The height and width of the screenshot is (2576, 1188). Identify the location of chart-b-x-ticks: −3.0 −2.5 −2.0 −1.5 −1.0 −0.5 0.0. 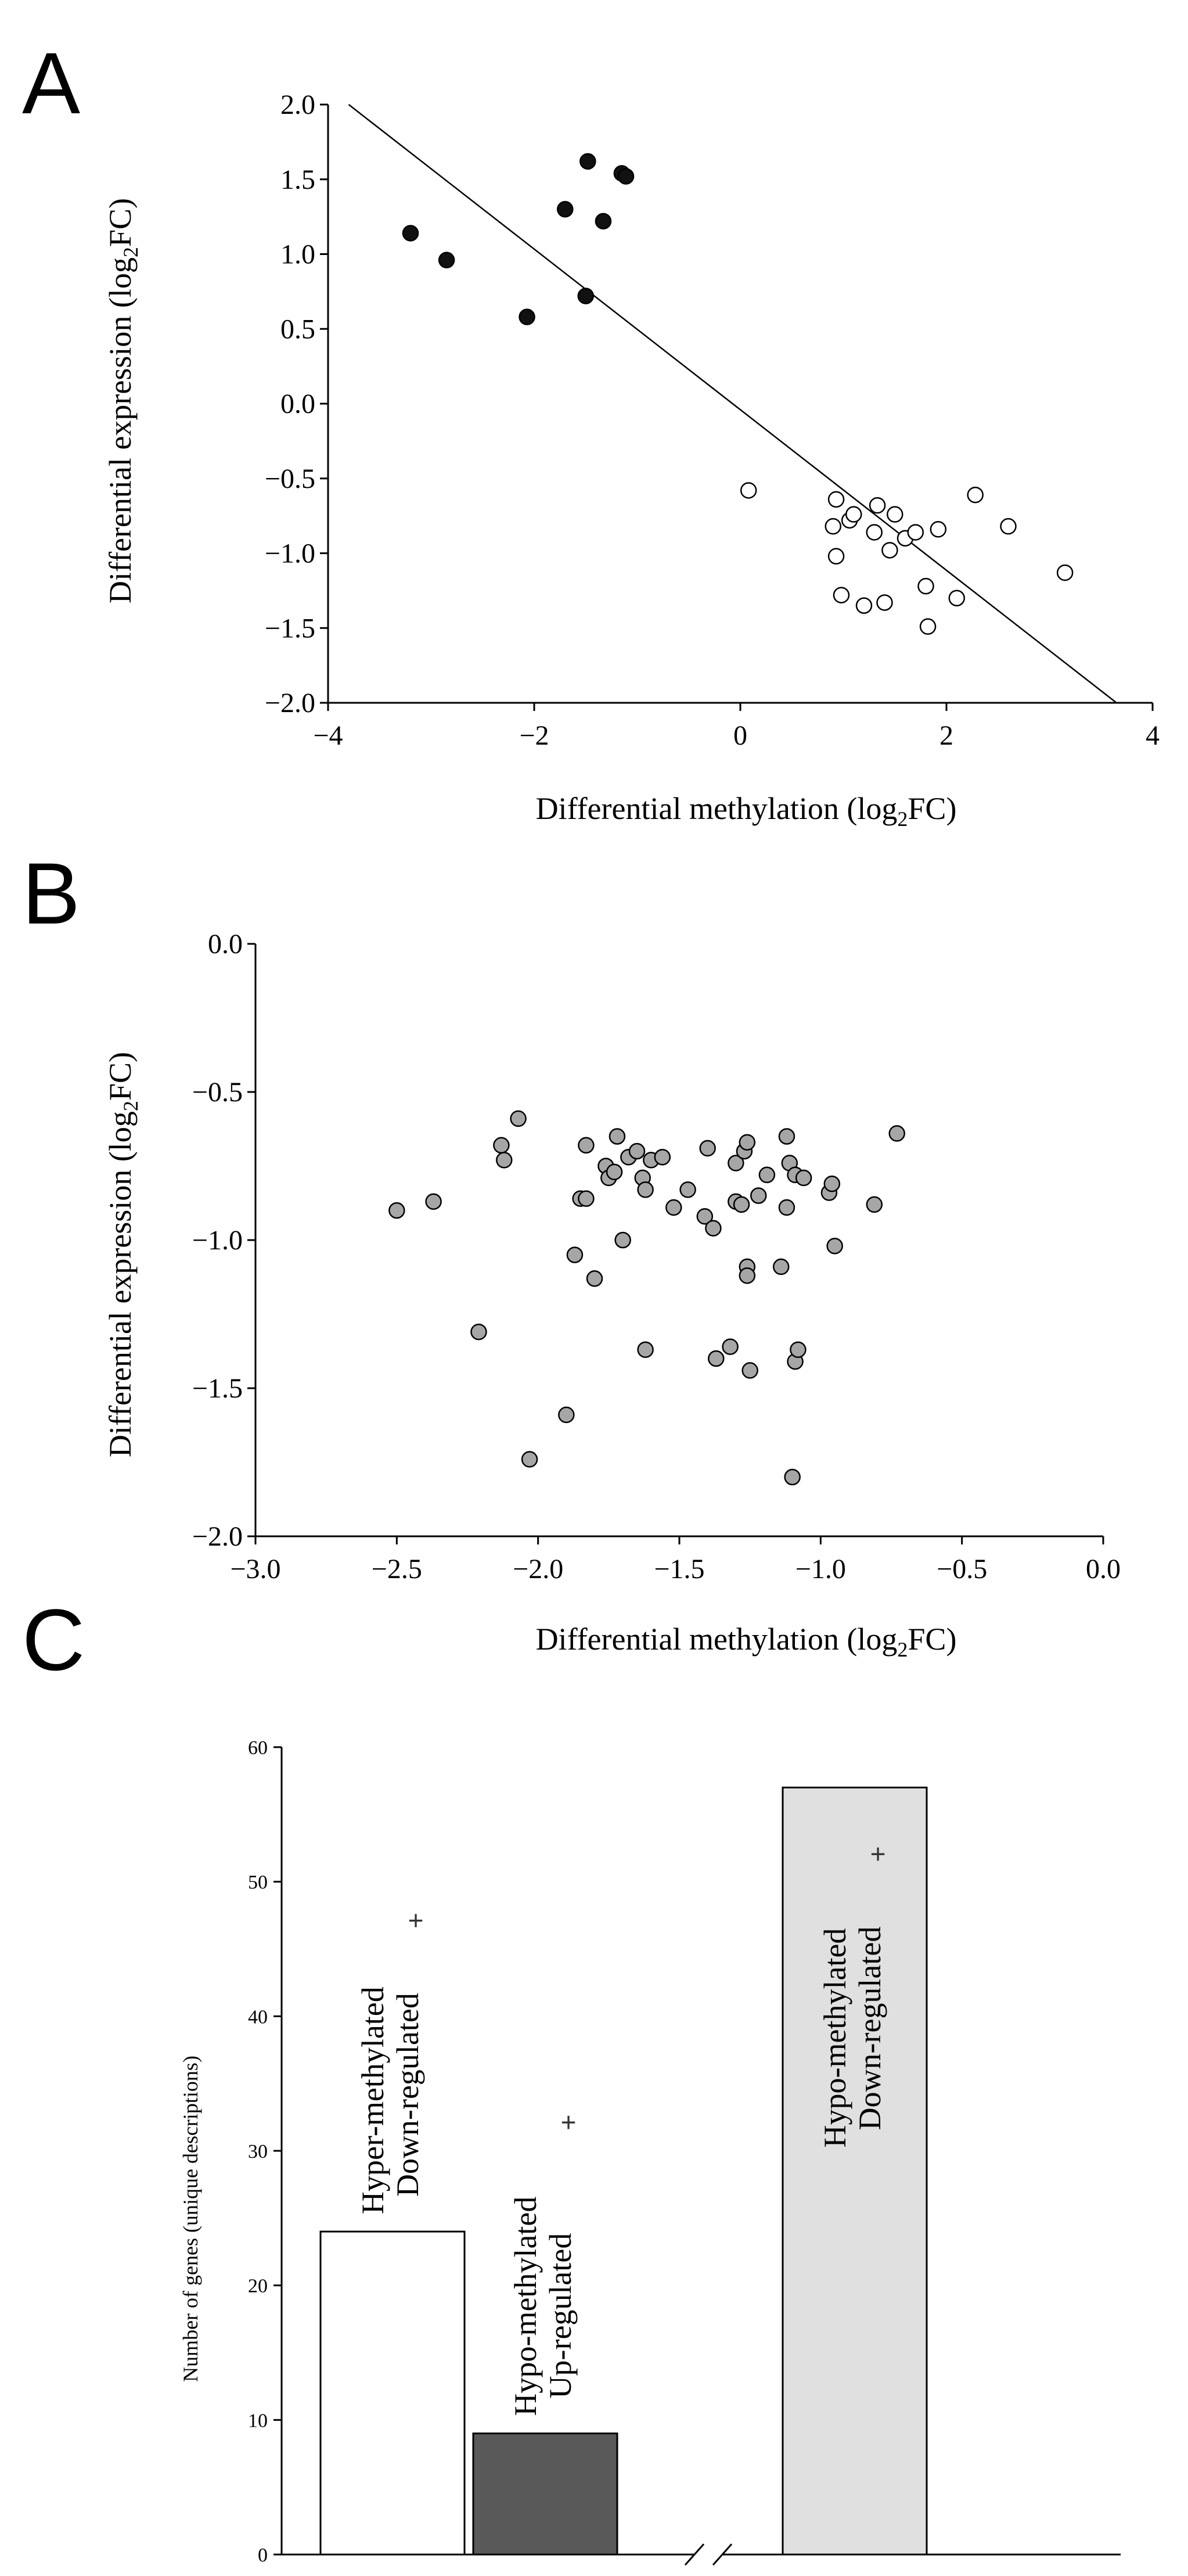
(675, 1560).